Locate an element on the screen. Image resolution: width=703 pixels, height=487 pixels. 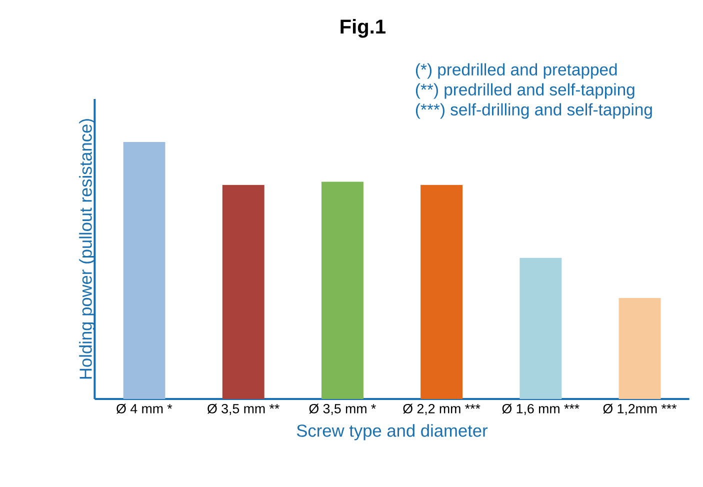
x-tick-label: Ø 3,5 mm ** is located at coordinates (243, 409).